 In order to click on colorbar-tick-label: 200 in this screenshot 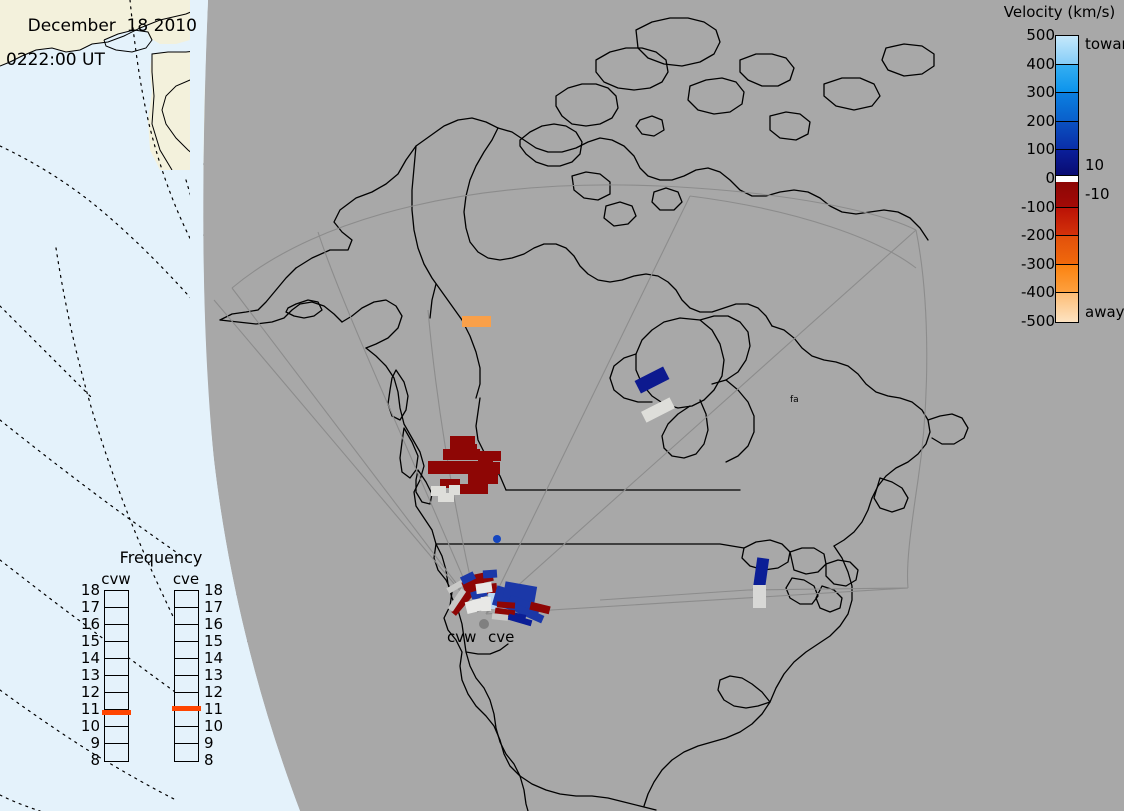, I will do `click(1040, 120)`.